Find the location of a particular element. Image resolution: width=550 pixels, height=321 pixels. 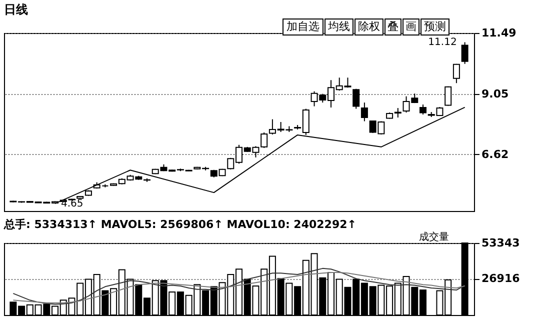

y-tick-label: 53343 is located at coordinates (501, 243).